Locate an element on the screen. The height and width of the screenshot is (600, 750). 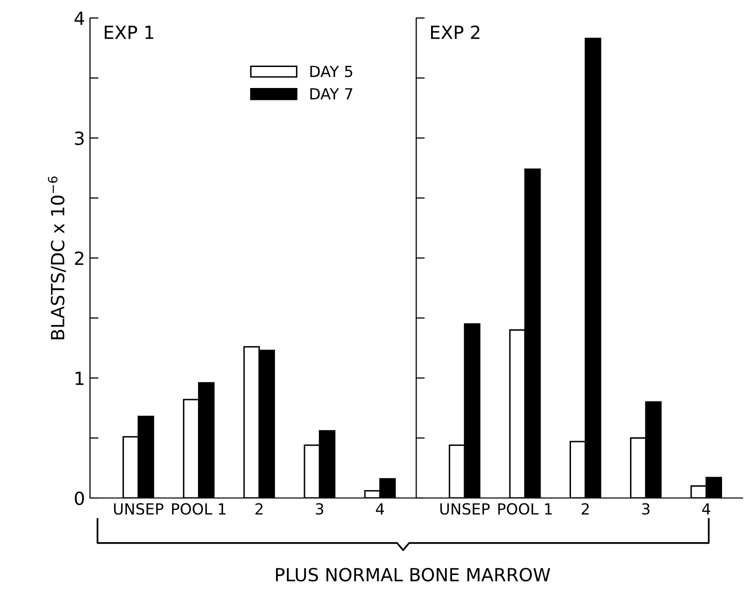
legend-label: DAY 7 is located at coordinates (331, 94).